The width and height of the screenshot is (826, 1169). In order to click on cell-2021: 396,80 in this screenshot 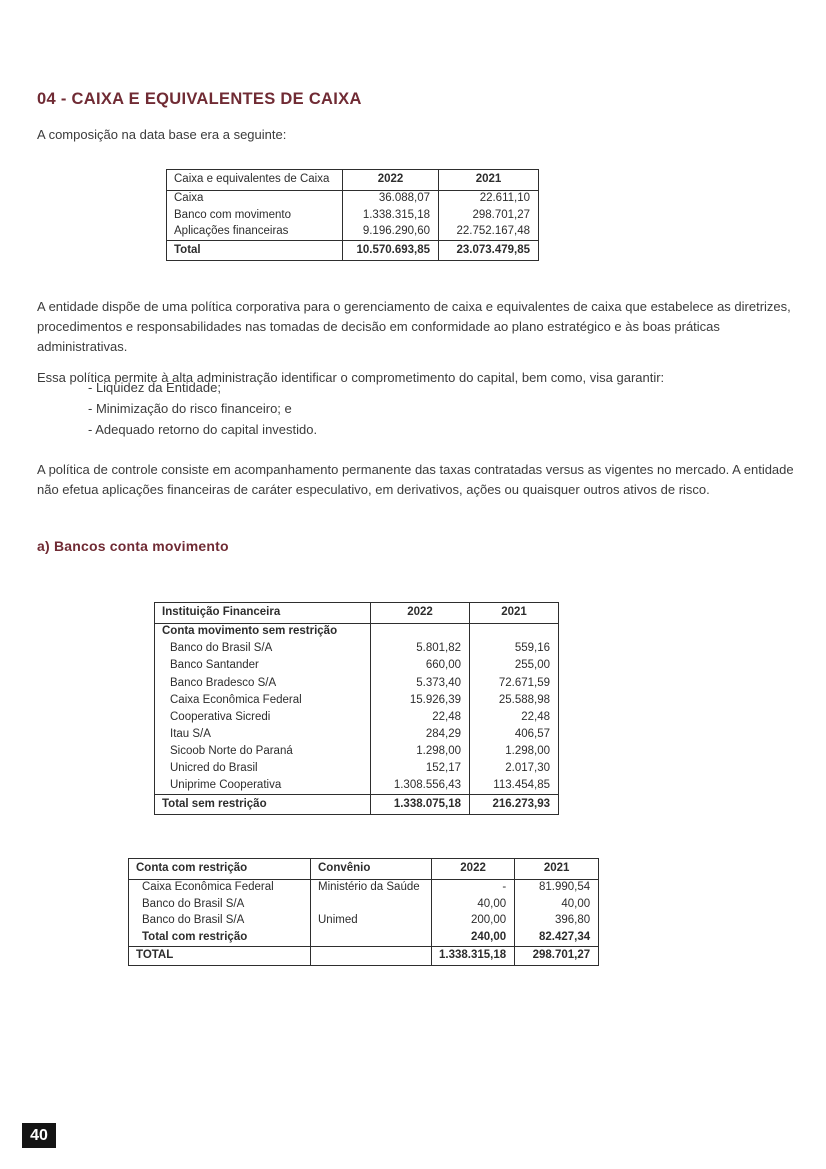, I will do `click(556, 920)`.